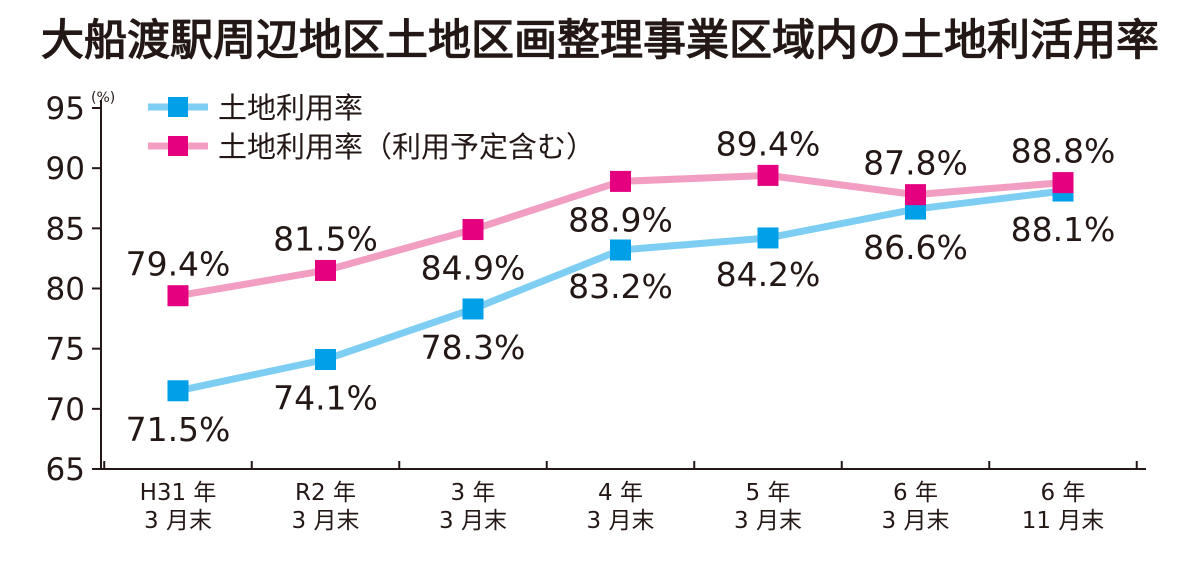 The width and height of the screenshot is (1200, 562). Describe the element at coordinates (473, 493) in the screenshot. I see `x-tick-label: 3 年` at that location.